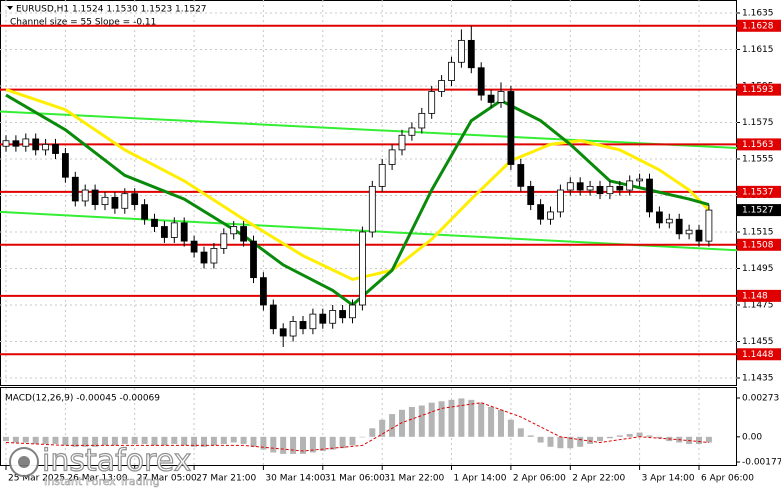 Image resolution: width=781 pixels, height=489 pixels. Describe the element at coordinates (357, 427) in the screenshot. I see `signal-line` at that location.